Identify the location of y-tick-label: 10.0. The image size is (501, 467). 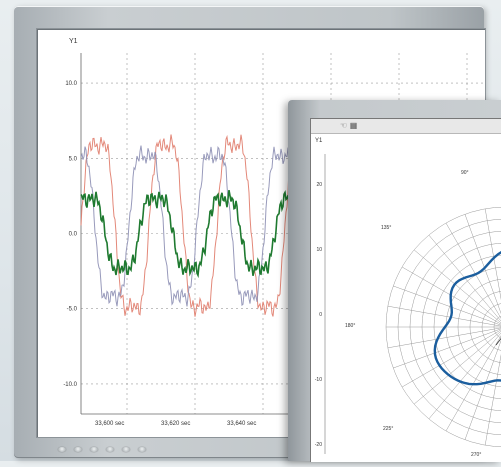
(71, 84).